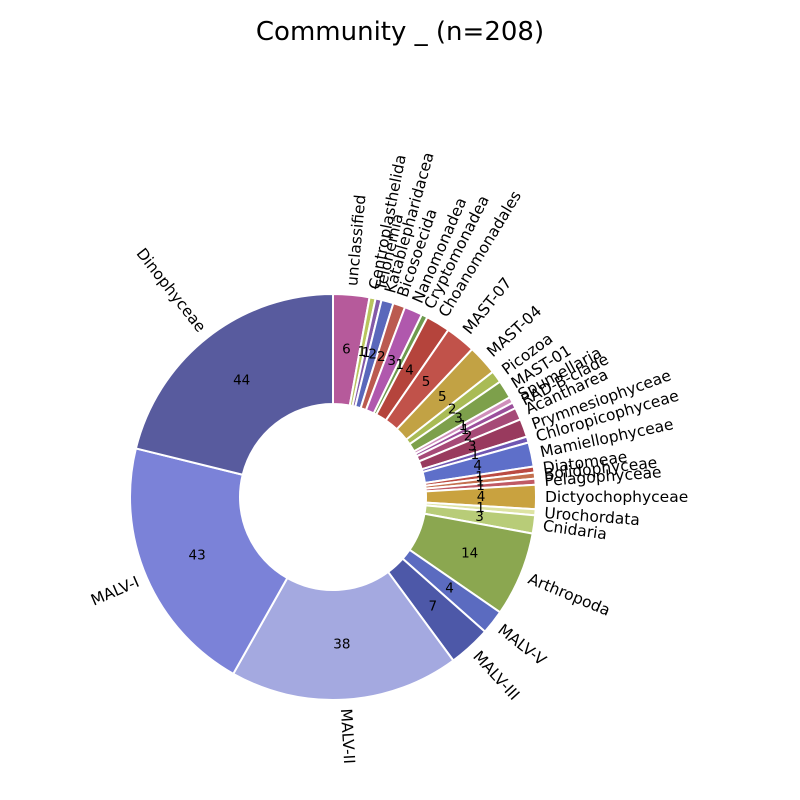  What do you see at coordinates (568, 595) in the screenshot?
I see `category-label-arthropoda: Arthropoda` at bounding box center [568, 595].